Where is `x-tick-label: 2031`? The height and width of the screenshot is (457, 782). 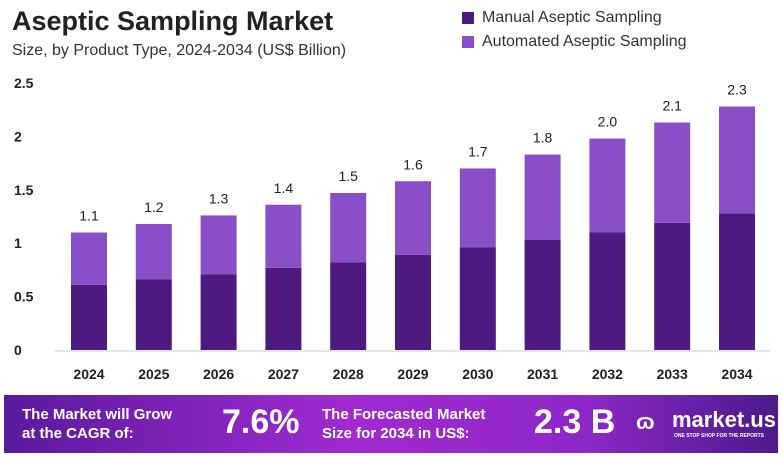
x-tick-label: 2031 is located at coordinates (542, 374).